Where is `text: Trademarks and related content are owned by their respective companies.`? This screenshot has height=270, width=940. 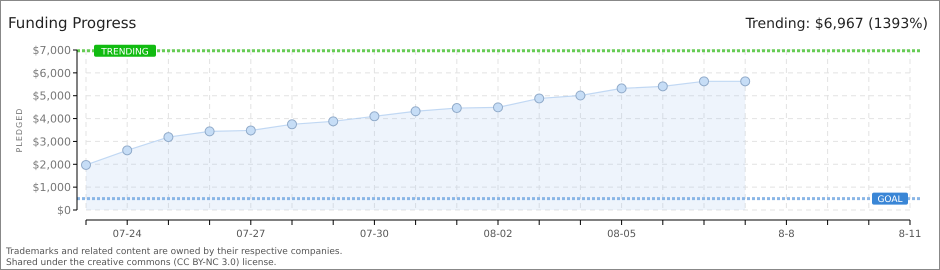 text: Trademarks and related content are owned by their respective companies. is located at coordinates (173, 252).